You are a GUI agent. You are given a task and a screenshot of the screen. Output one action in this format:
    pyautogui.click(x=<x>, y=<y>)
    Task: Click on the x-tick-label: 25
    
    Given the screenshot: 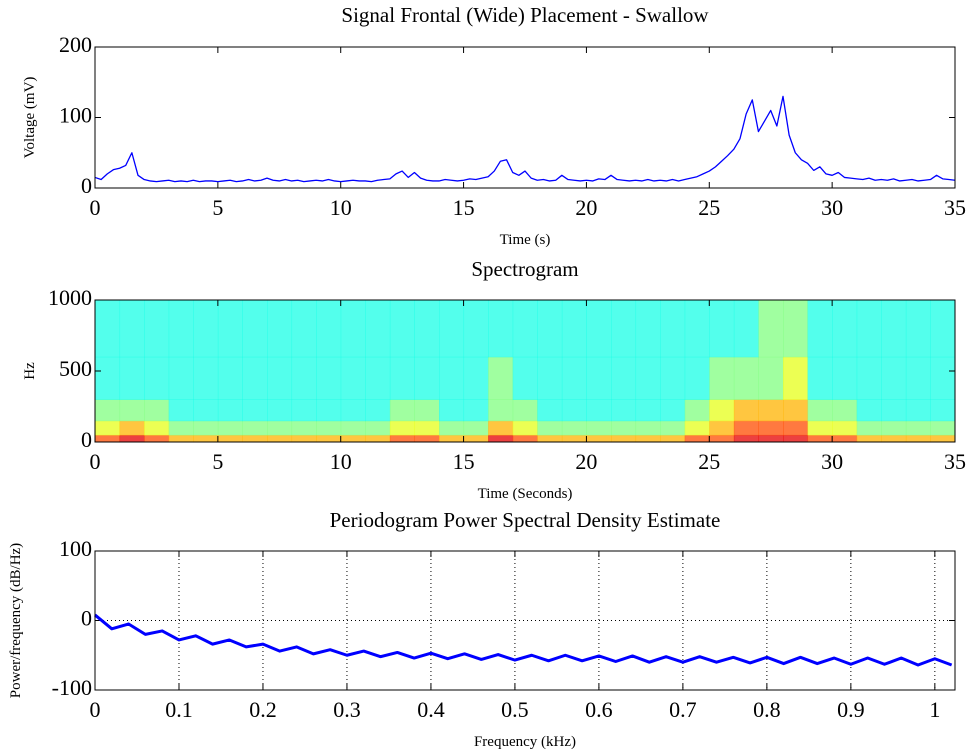 What is the action you would take?
    pyautogui.click(x=709, y=461)
    